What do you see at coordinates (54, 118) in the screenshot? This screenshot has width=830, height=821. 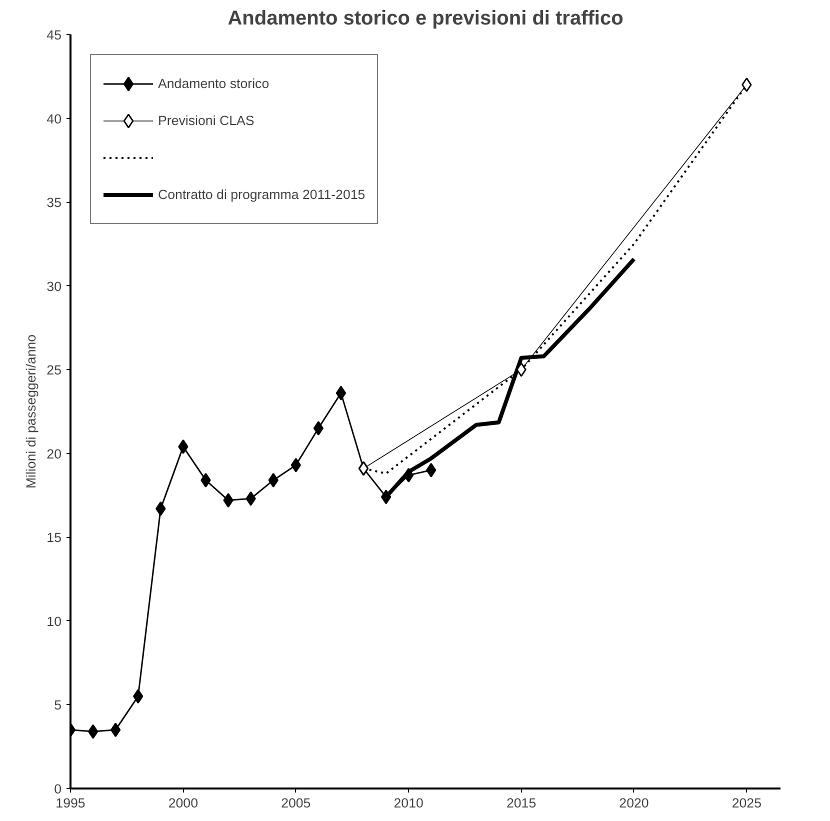 I see `y-tick-label: 40` at bounding box center [54, 118].